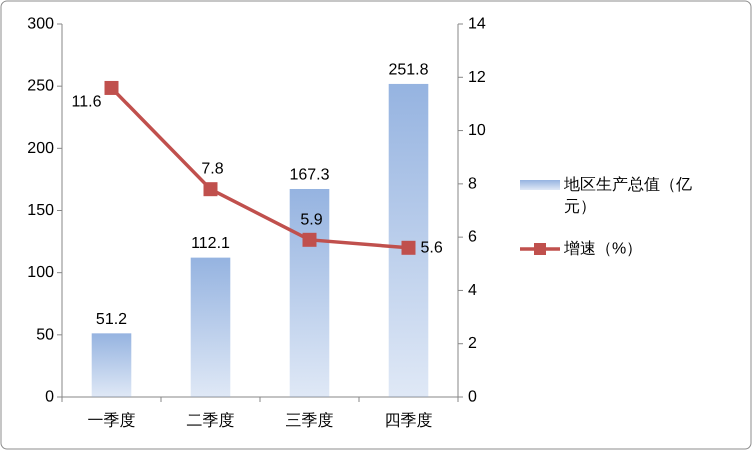 The image size is (753, 451). I want to click on y-tick-label: 0, so click(49, 397).